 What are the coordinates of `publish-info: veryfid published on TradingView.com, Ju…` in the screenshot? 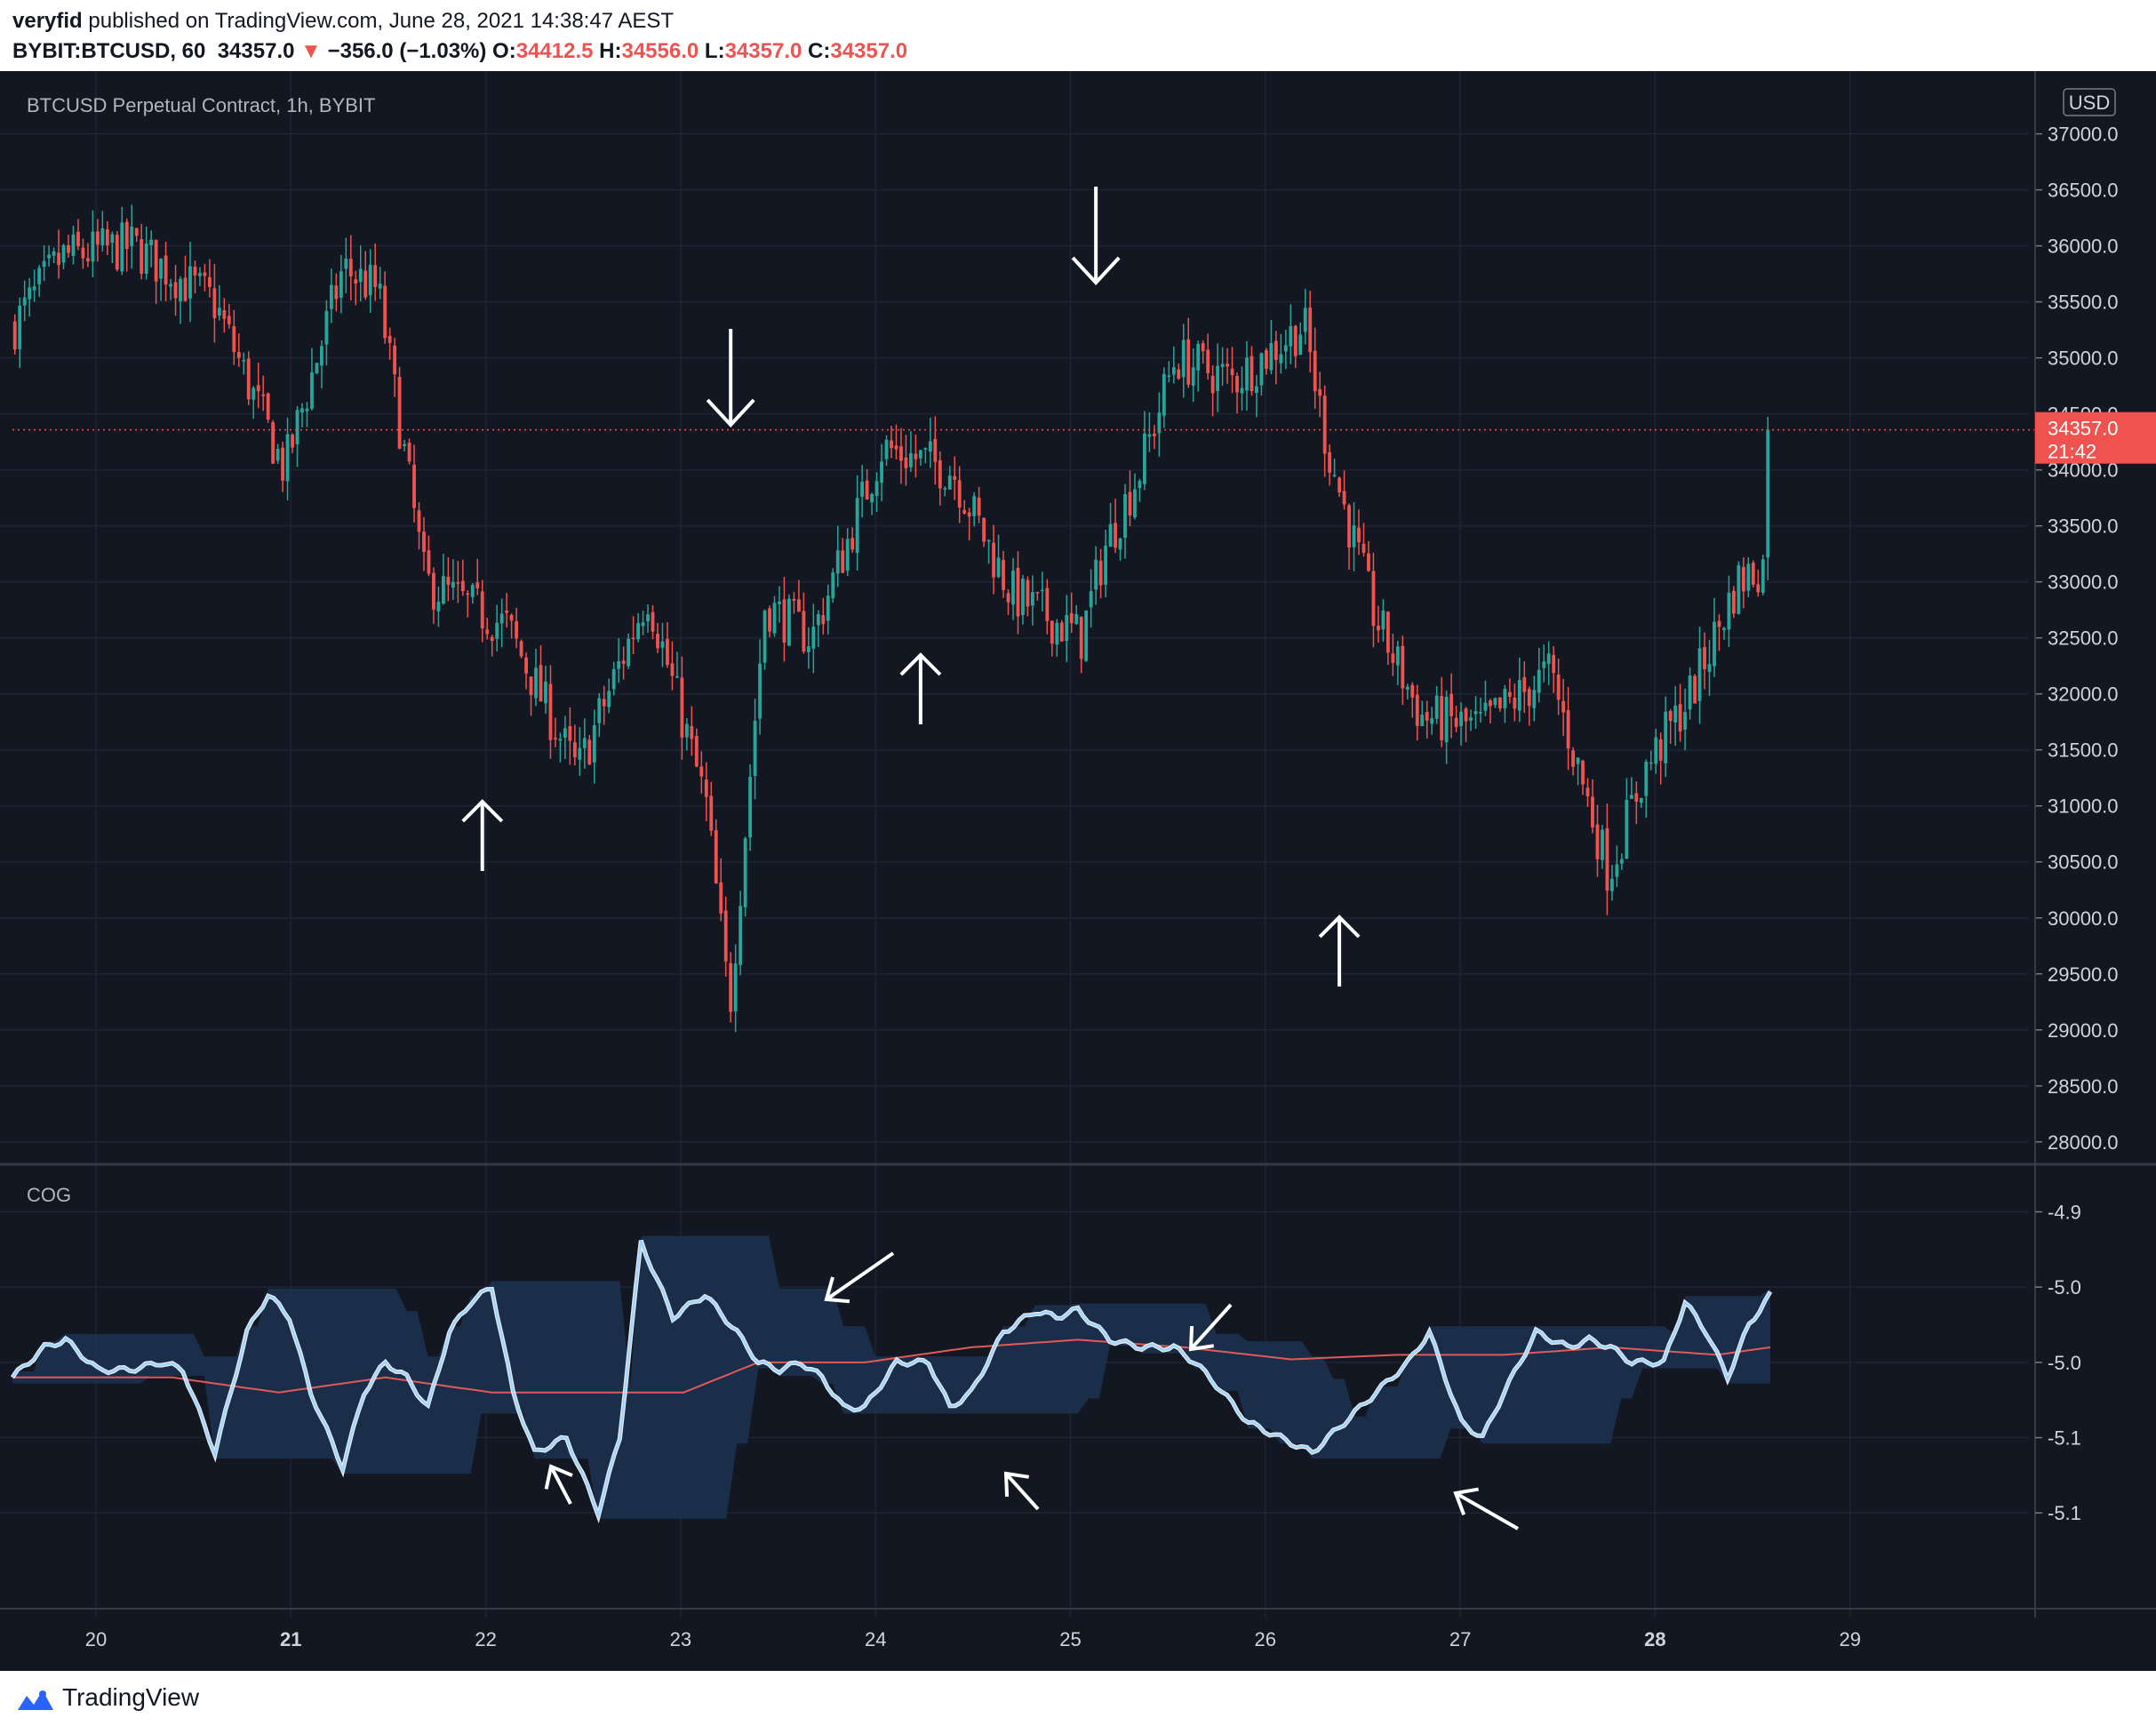 It's located at (343, 21).